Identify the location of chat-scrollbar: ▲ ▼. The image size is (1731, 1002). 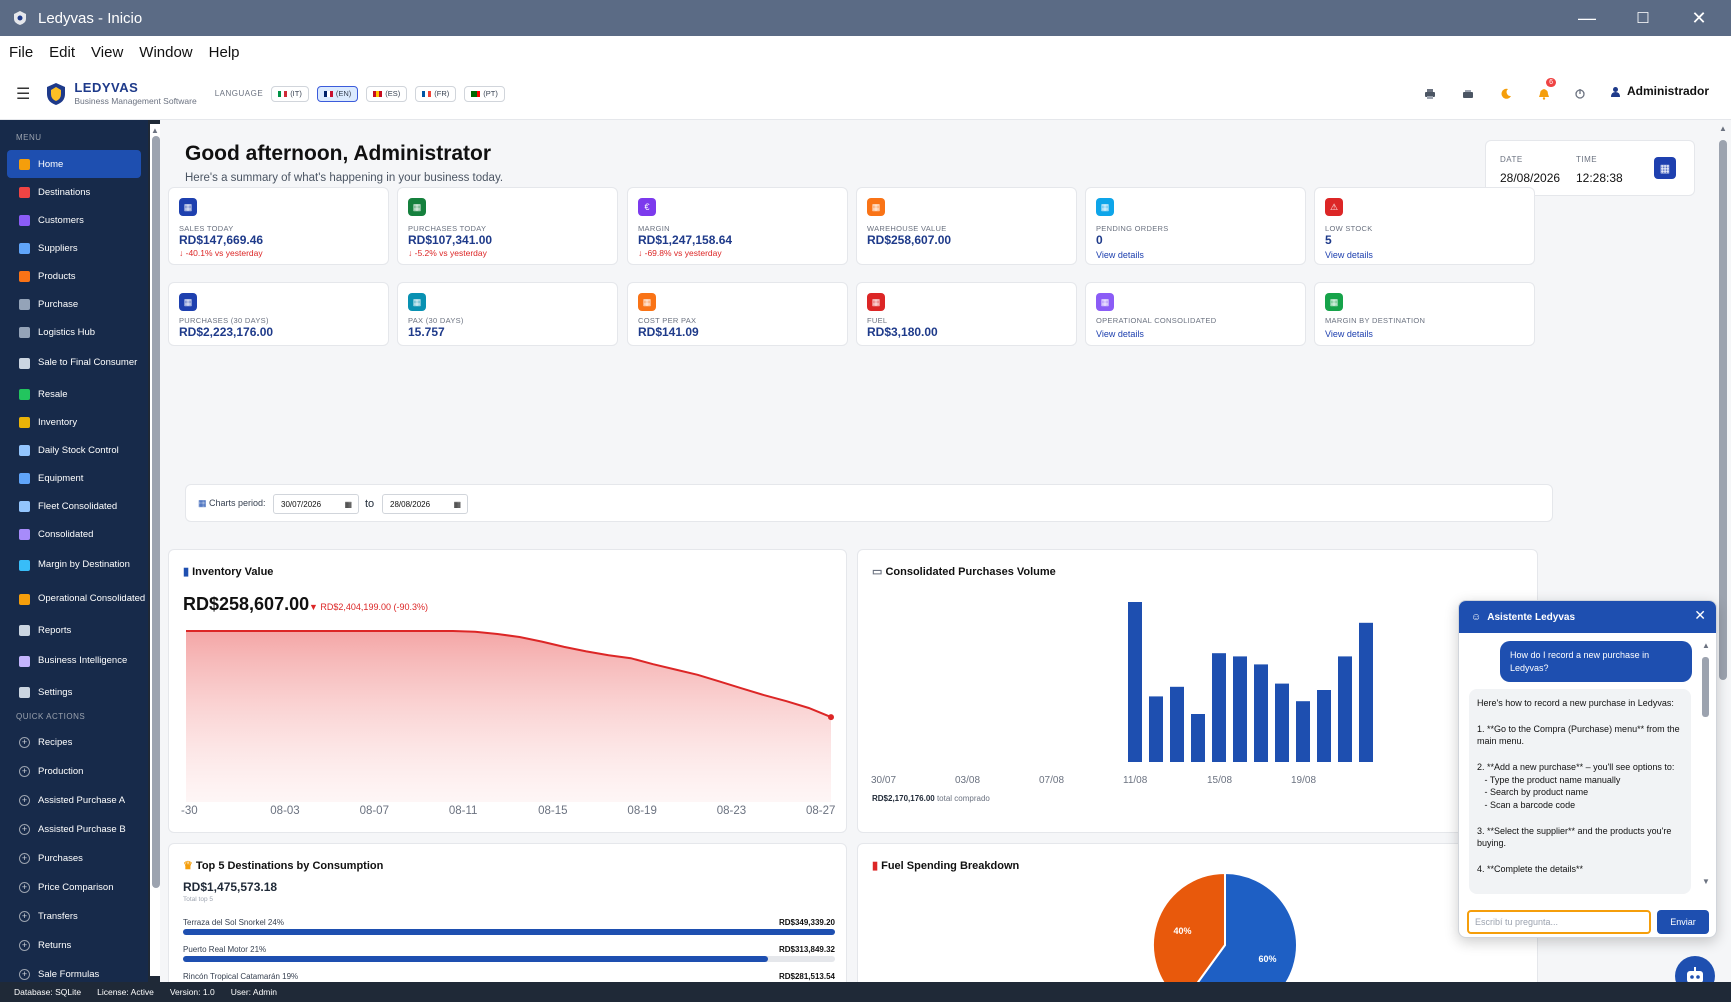
(1706, 763).